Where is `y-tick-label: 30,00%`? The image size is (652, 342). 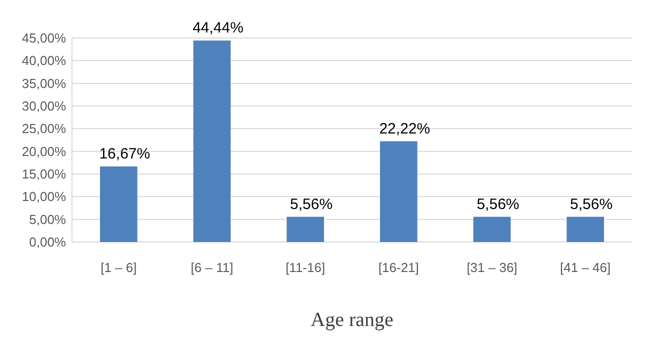
y-tick-label: 30,00% is located at coordinates (44, 106).